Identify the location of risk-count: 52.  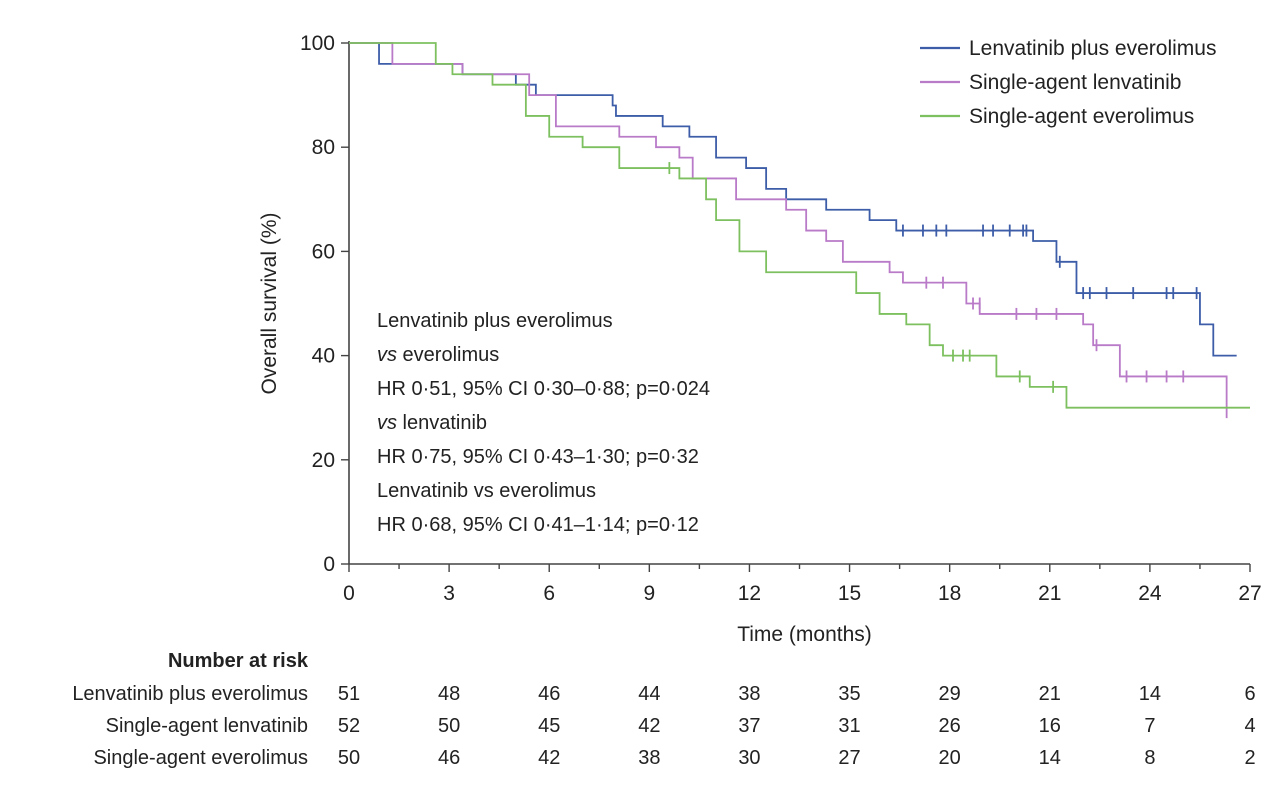
(349, 726).